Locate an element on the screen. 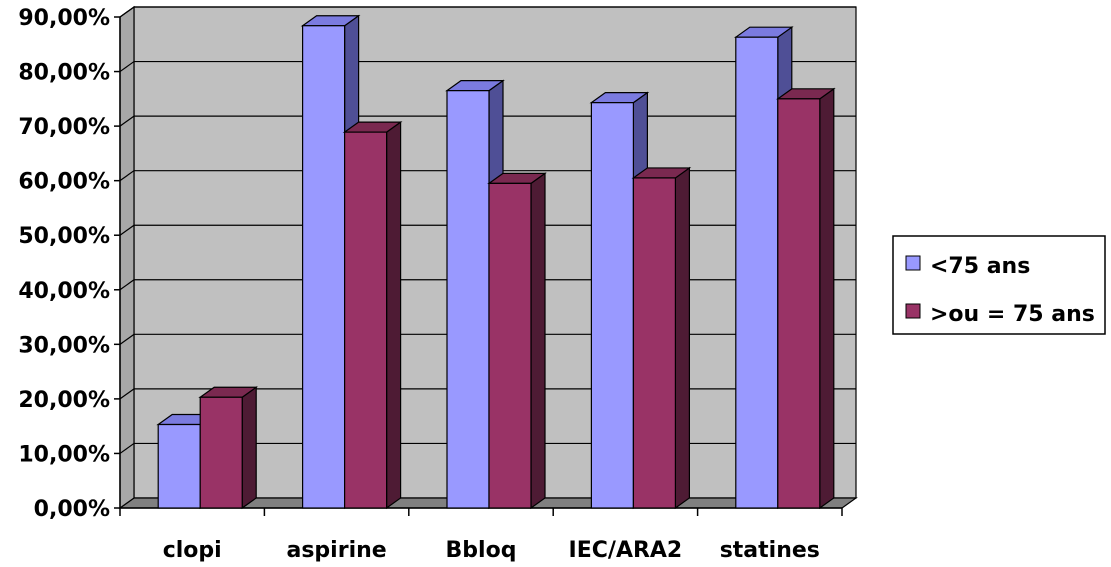 The height and width of the screenshot is (567, 1111). x-label-0: clopi is located at coordinates (192, 550).